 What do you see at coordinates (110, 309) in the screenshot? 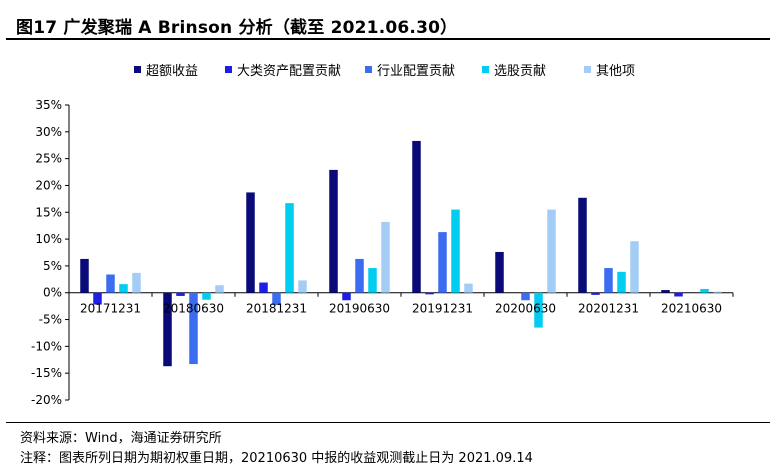
I see `x-tick-label: 20171231` at bounding box center [110, 309].